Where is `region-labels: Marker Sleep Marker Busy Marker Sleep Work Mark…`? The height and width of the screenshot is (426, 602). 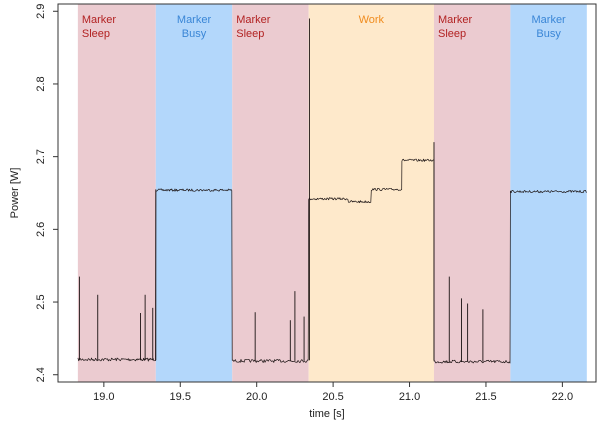
region-labels: Marker Sleep Marker Busy Marker Sleep Work Mark… is located at coordinates (324, 27).